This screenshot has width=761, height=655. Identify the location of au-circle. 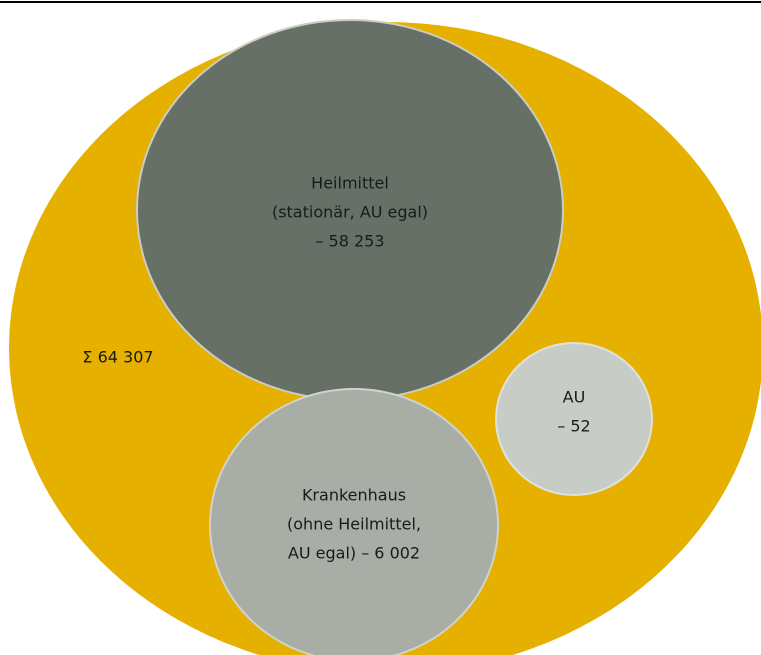
(574, 419).